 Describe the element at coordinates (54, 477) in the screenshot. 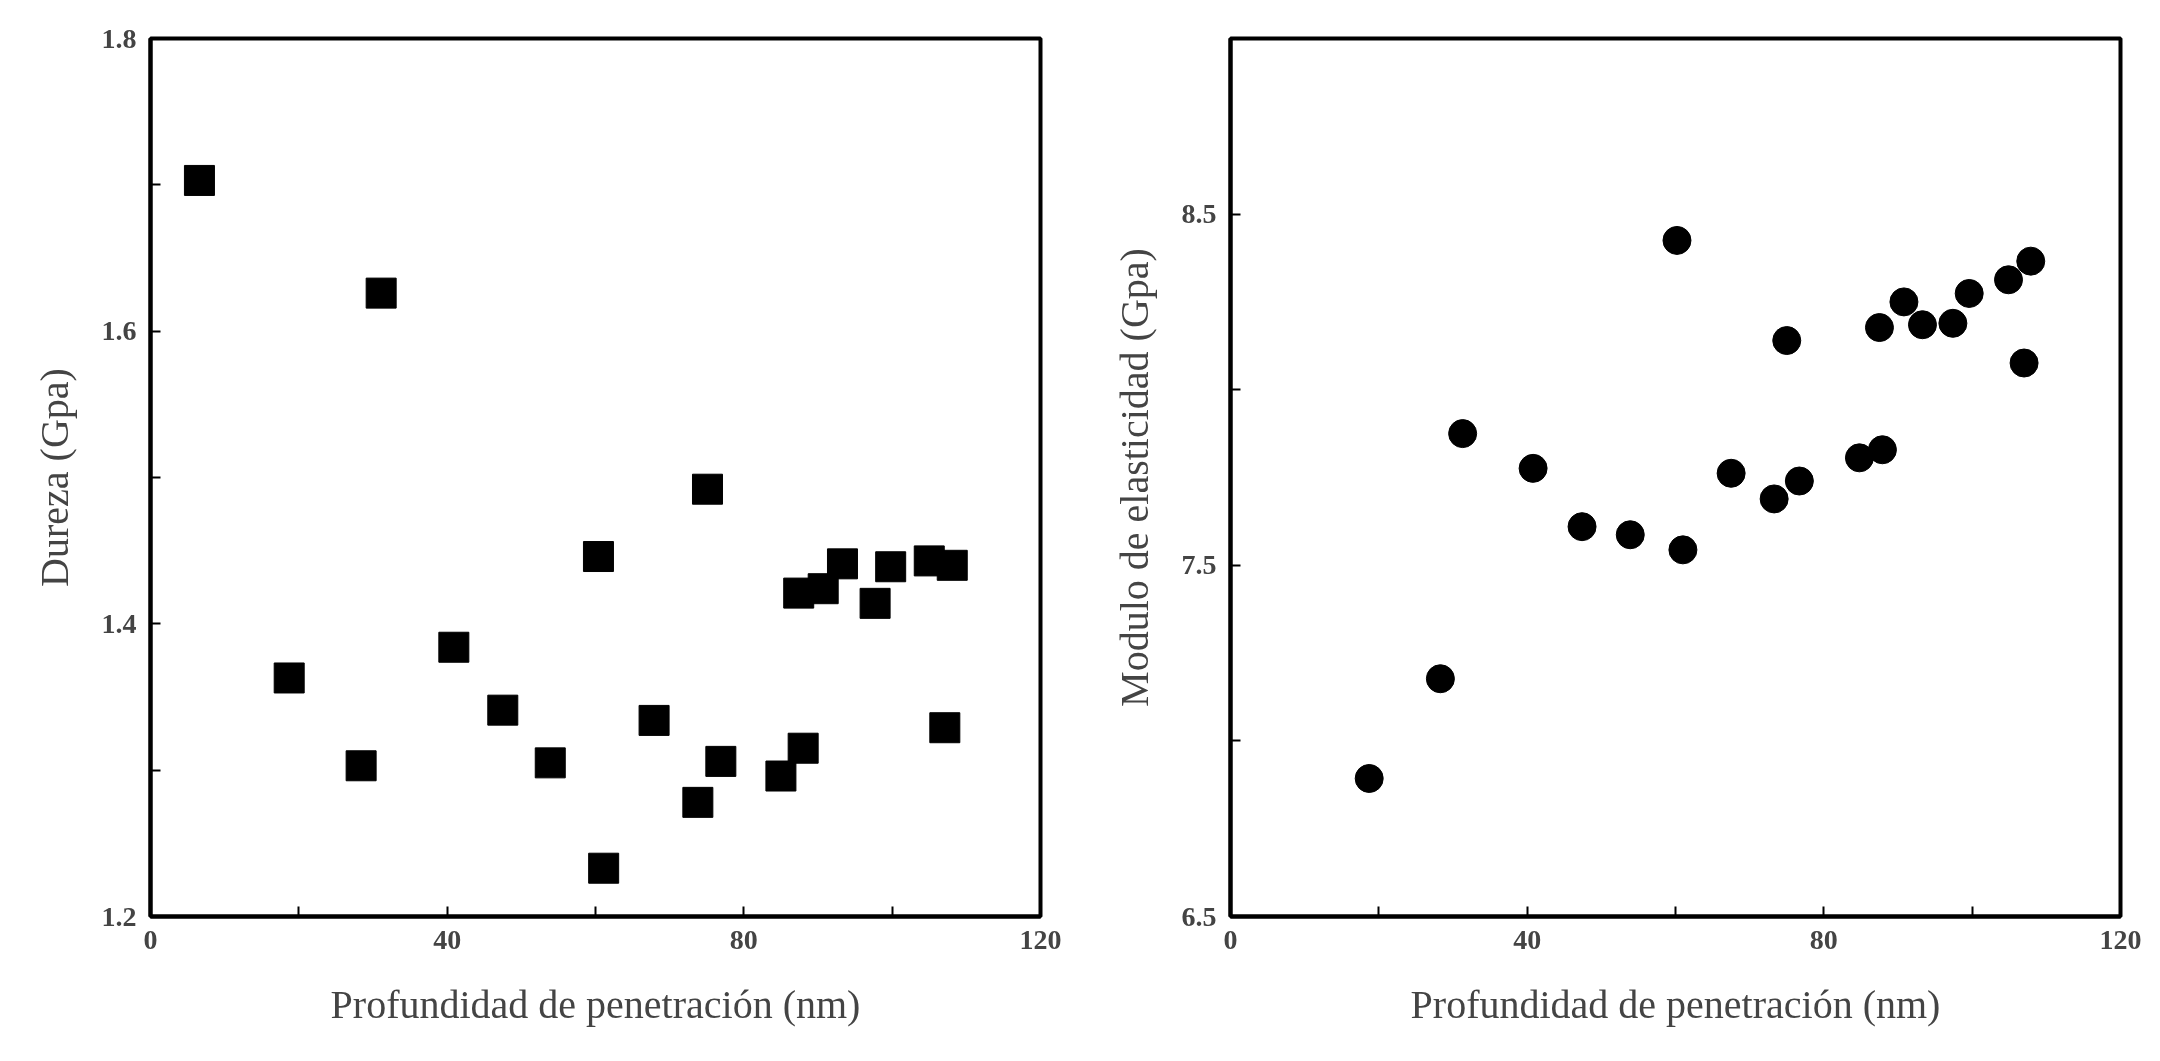

I see `y-axis-title: Dureza (Gpa)` at that location.